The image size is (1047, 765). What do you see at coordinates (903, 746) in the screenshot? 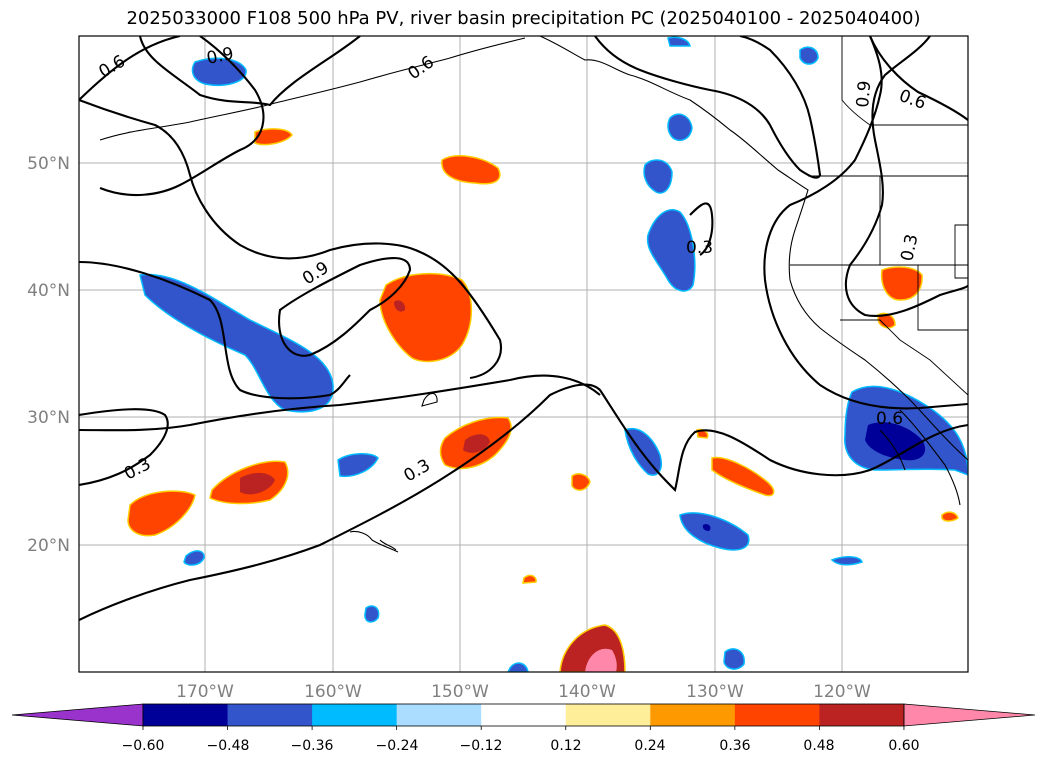
I see `colorbar-tick-label: 0.60` at bounding box center [903, 746].